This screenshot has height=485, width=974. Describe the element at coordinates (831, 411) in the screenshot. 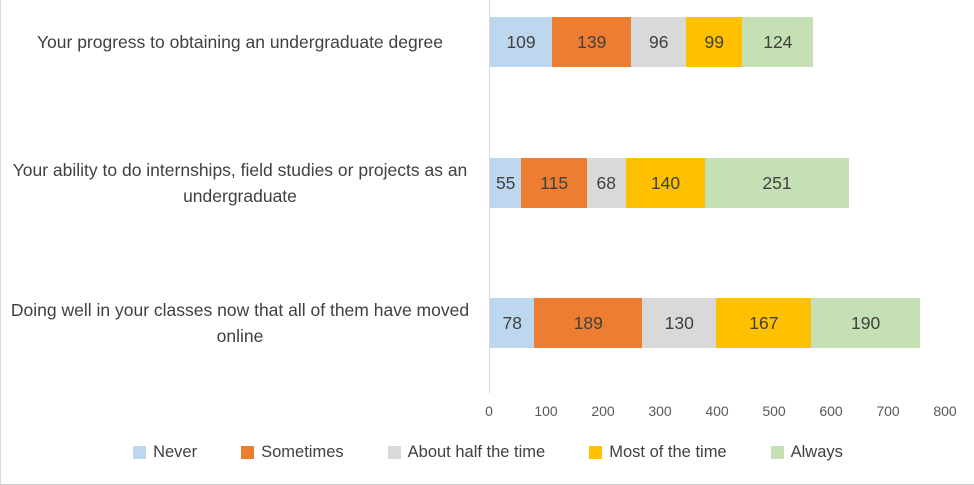

I see `x-tick-label: 600` at that location.